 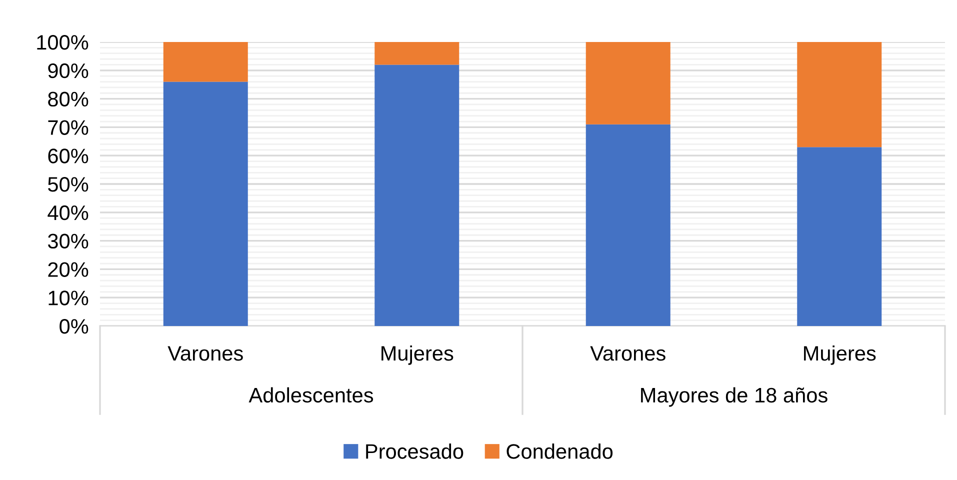 What do you see at coordinates (68, 99) in the screenshot?
I see `y-tick-label: 80%` at bounding box center [68, 99].